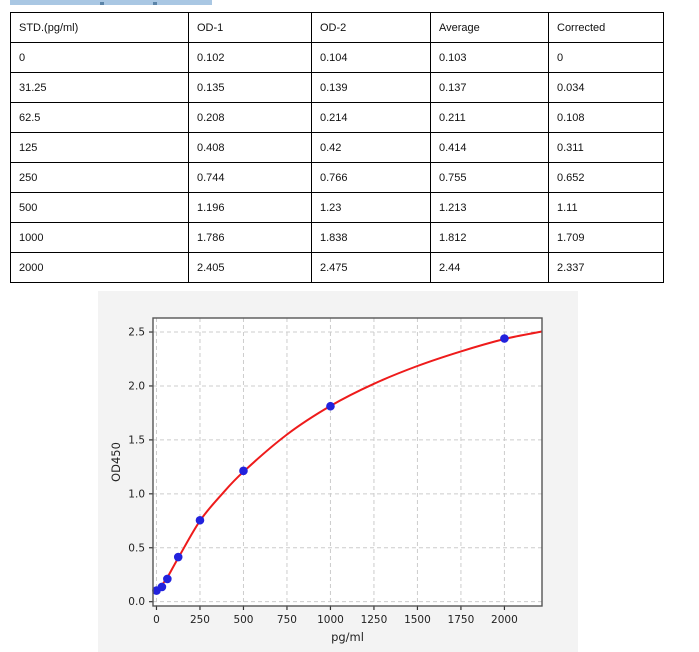 The image size is (699, 652). What do you see at coordinates (250, 177) in the screenshot?
I see `table-cell: 0.744` at bounding box center [250, 177].